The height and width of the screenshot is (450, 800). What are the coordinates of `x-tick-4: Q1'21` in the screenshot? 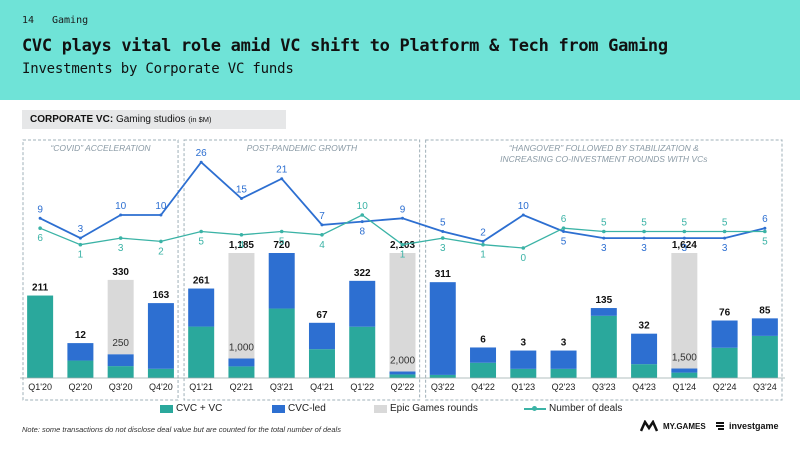 It's located at (201, 387).